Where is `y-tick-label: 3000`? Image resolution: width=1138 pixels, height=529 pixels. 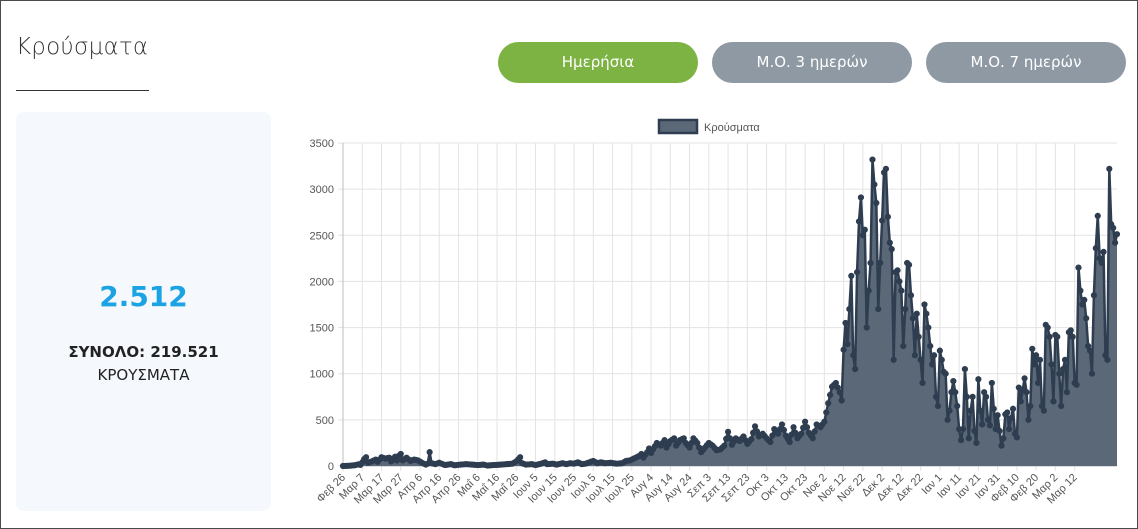 y-tick-label: 3000 is located at coordinates (322, 190).